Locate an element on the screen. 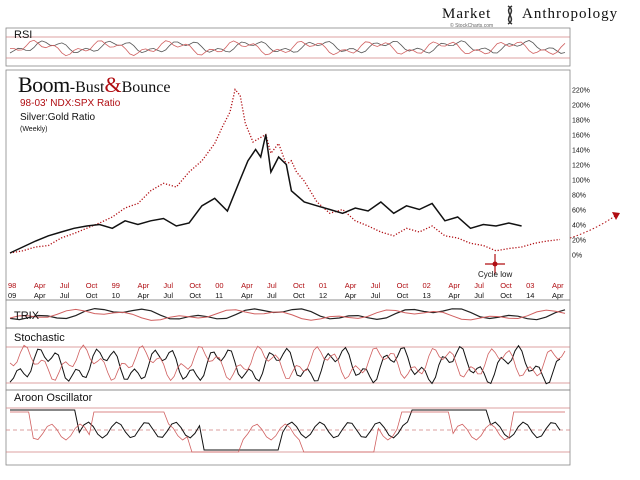  title-amp: & is located at coordinates (113, 84).